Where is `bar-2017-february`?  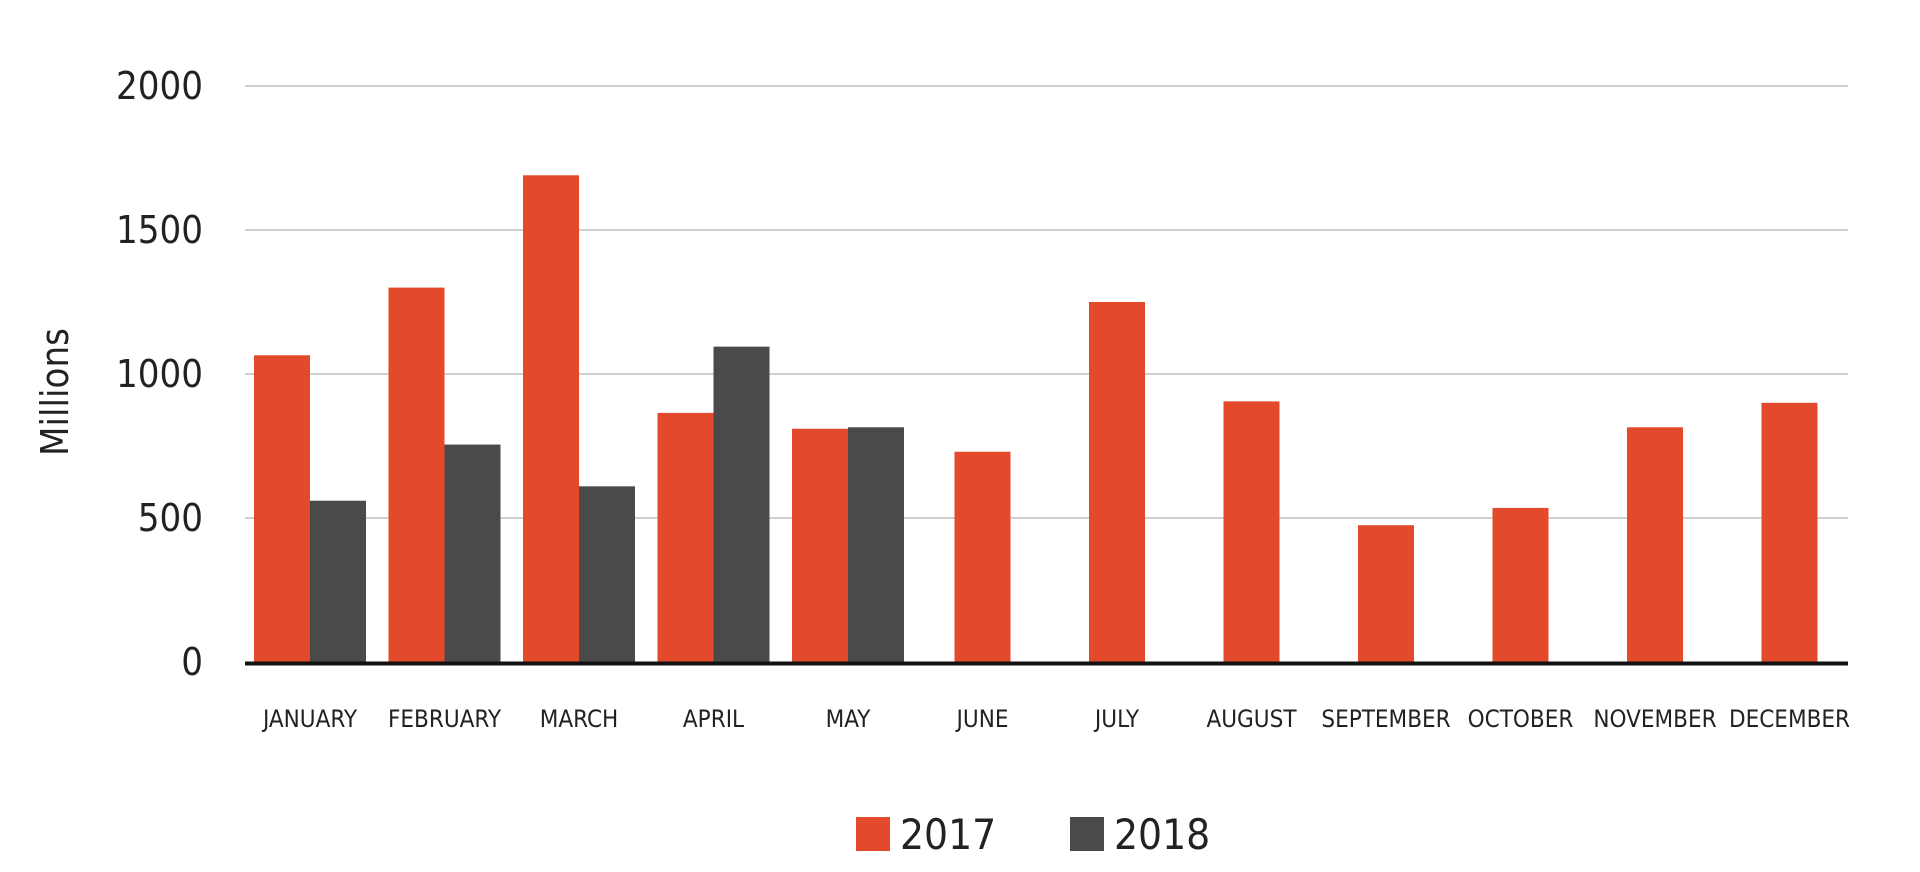
bar-2017-february is located at coordinates (416, 474).